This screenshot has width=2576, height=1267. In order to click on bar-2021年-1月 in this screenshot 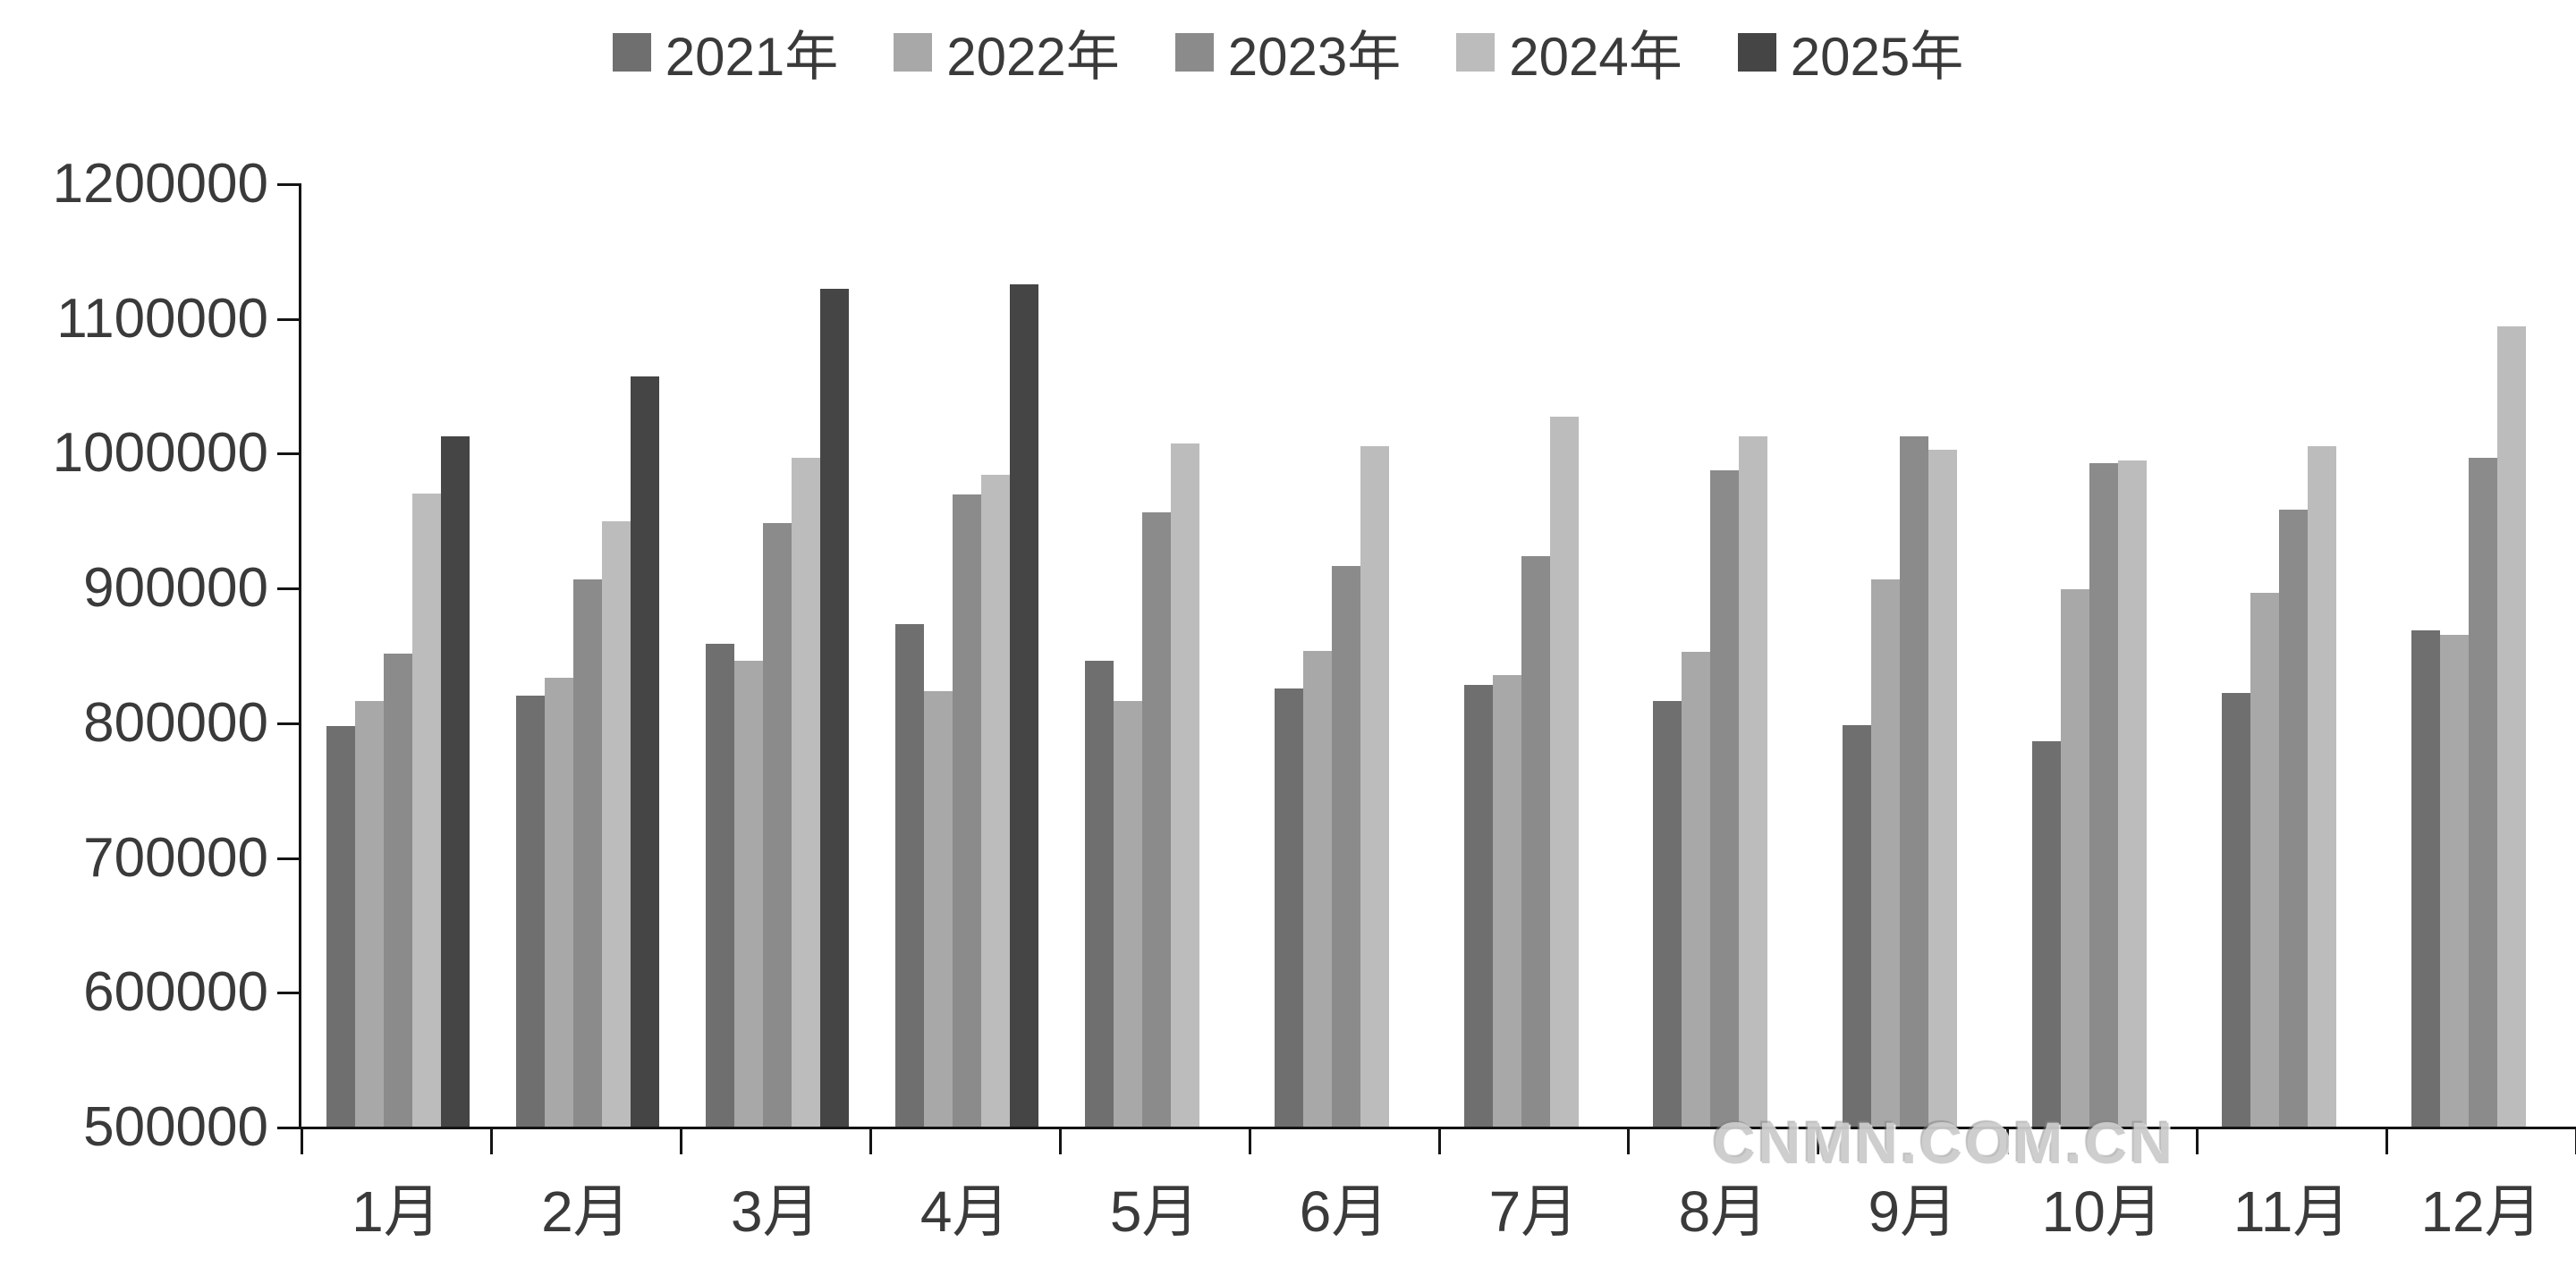, I will do `click(340, 926)`.